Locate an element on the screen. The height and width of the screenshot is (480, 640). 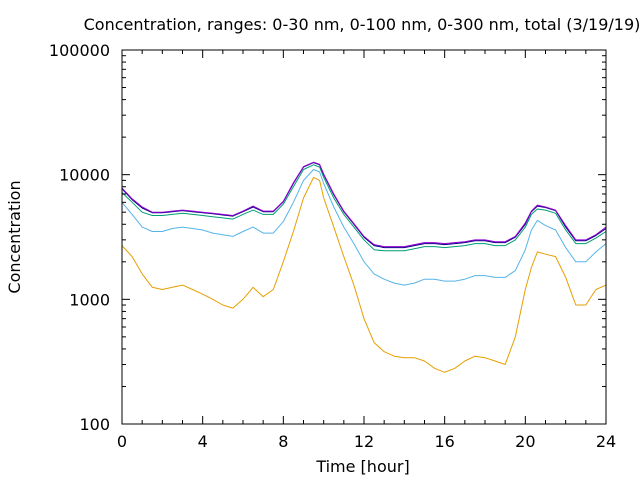
x-tick-label: 8 is located at coordinates (283, 441).